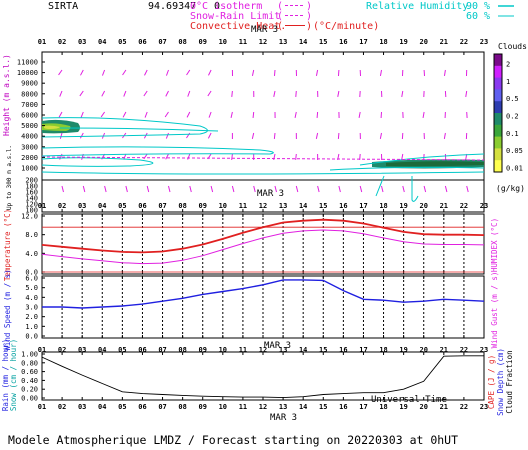  Describe the element at coordinates (82, 206) in the screenshot. I see `hour-label-mid: 03` at that location.